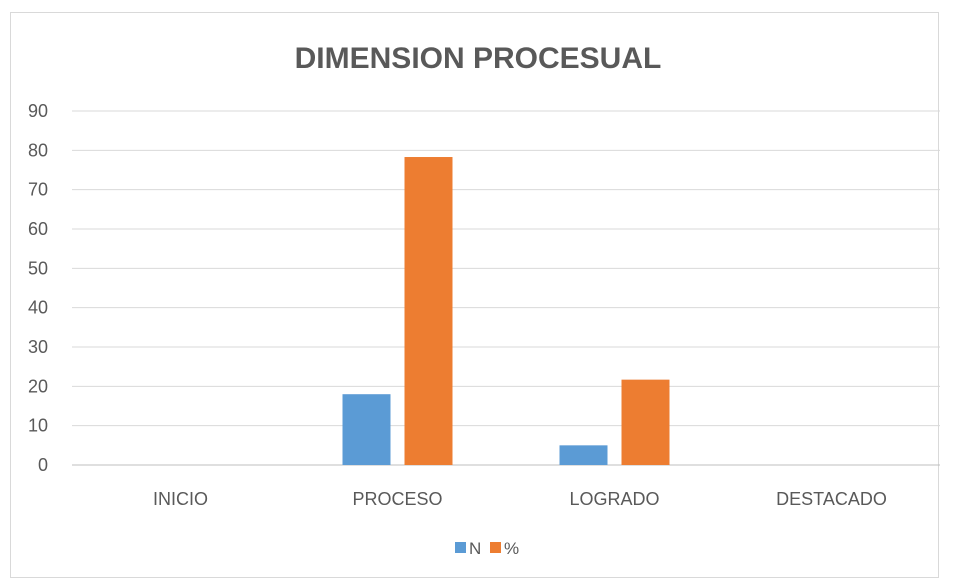  What do you see at coordinates (478, 58) in the screenshot?
I see `chart-title: DIMENSION PROCESUAL` at bounding box center [478, 58].